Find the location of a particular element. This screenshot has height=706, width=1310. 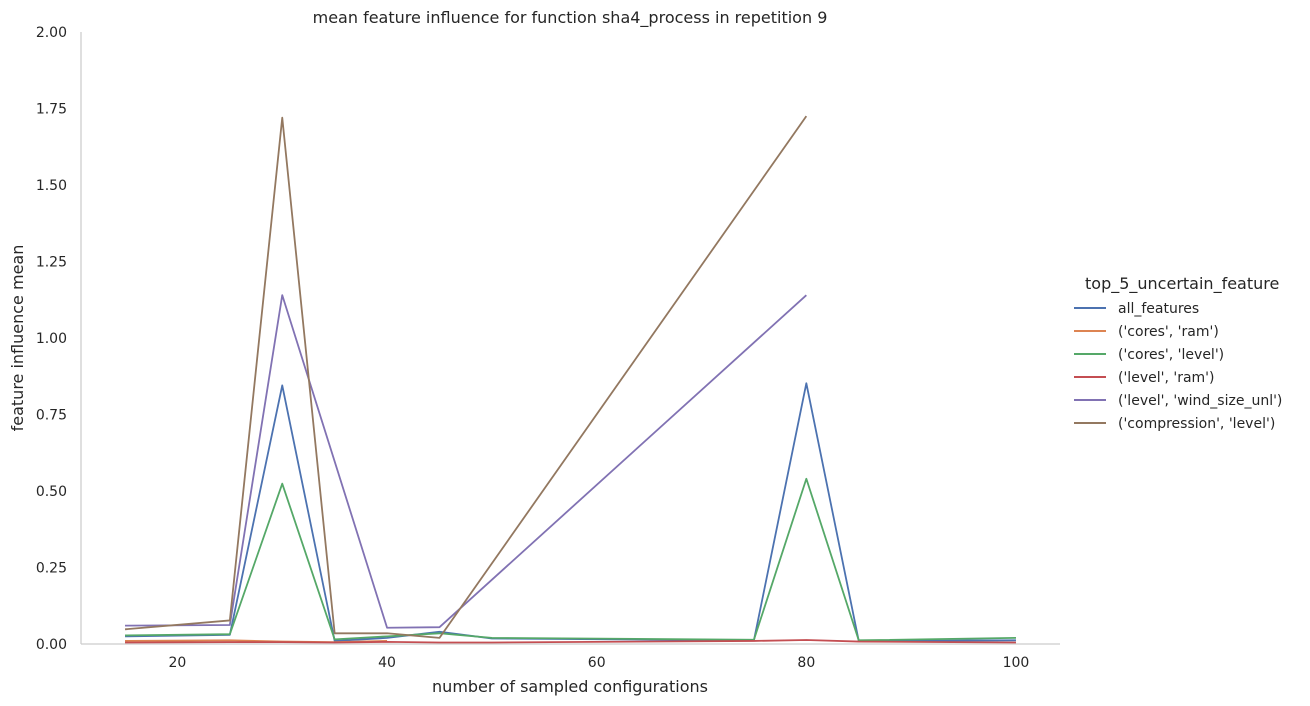

legend-label: ('level', 'wind_size_unl') is located at coordinates (1200, 401).